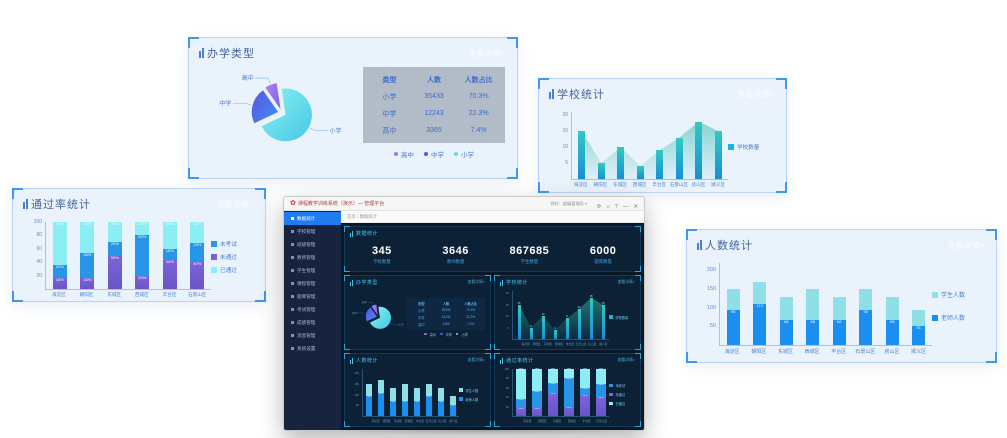 Image resolution: width=1007 pixels, height=438 pixels. Describe the element at coordinates (519, 303) in the screenshot. I see `bar-value-label: 15` at that location.